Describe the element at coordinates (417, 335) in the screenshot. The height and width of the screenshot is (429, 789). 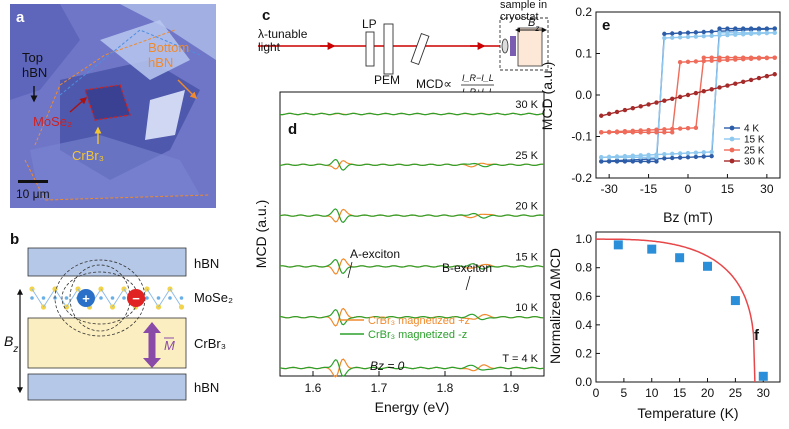
I see `legend-minus-z: CrBr₃ magnetized -z` at that location.